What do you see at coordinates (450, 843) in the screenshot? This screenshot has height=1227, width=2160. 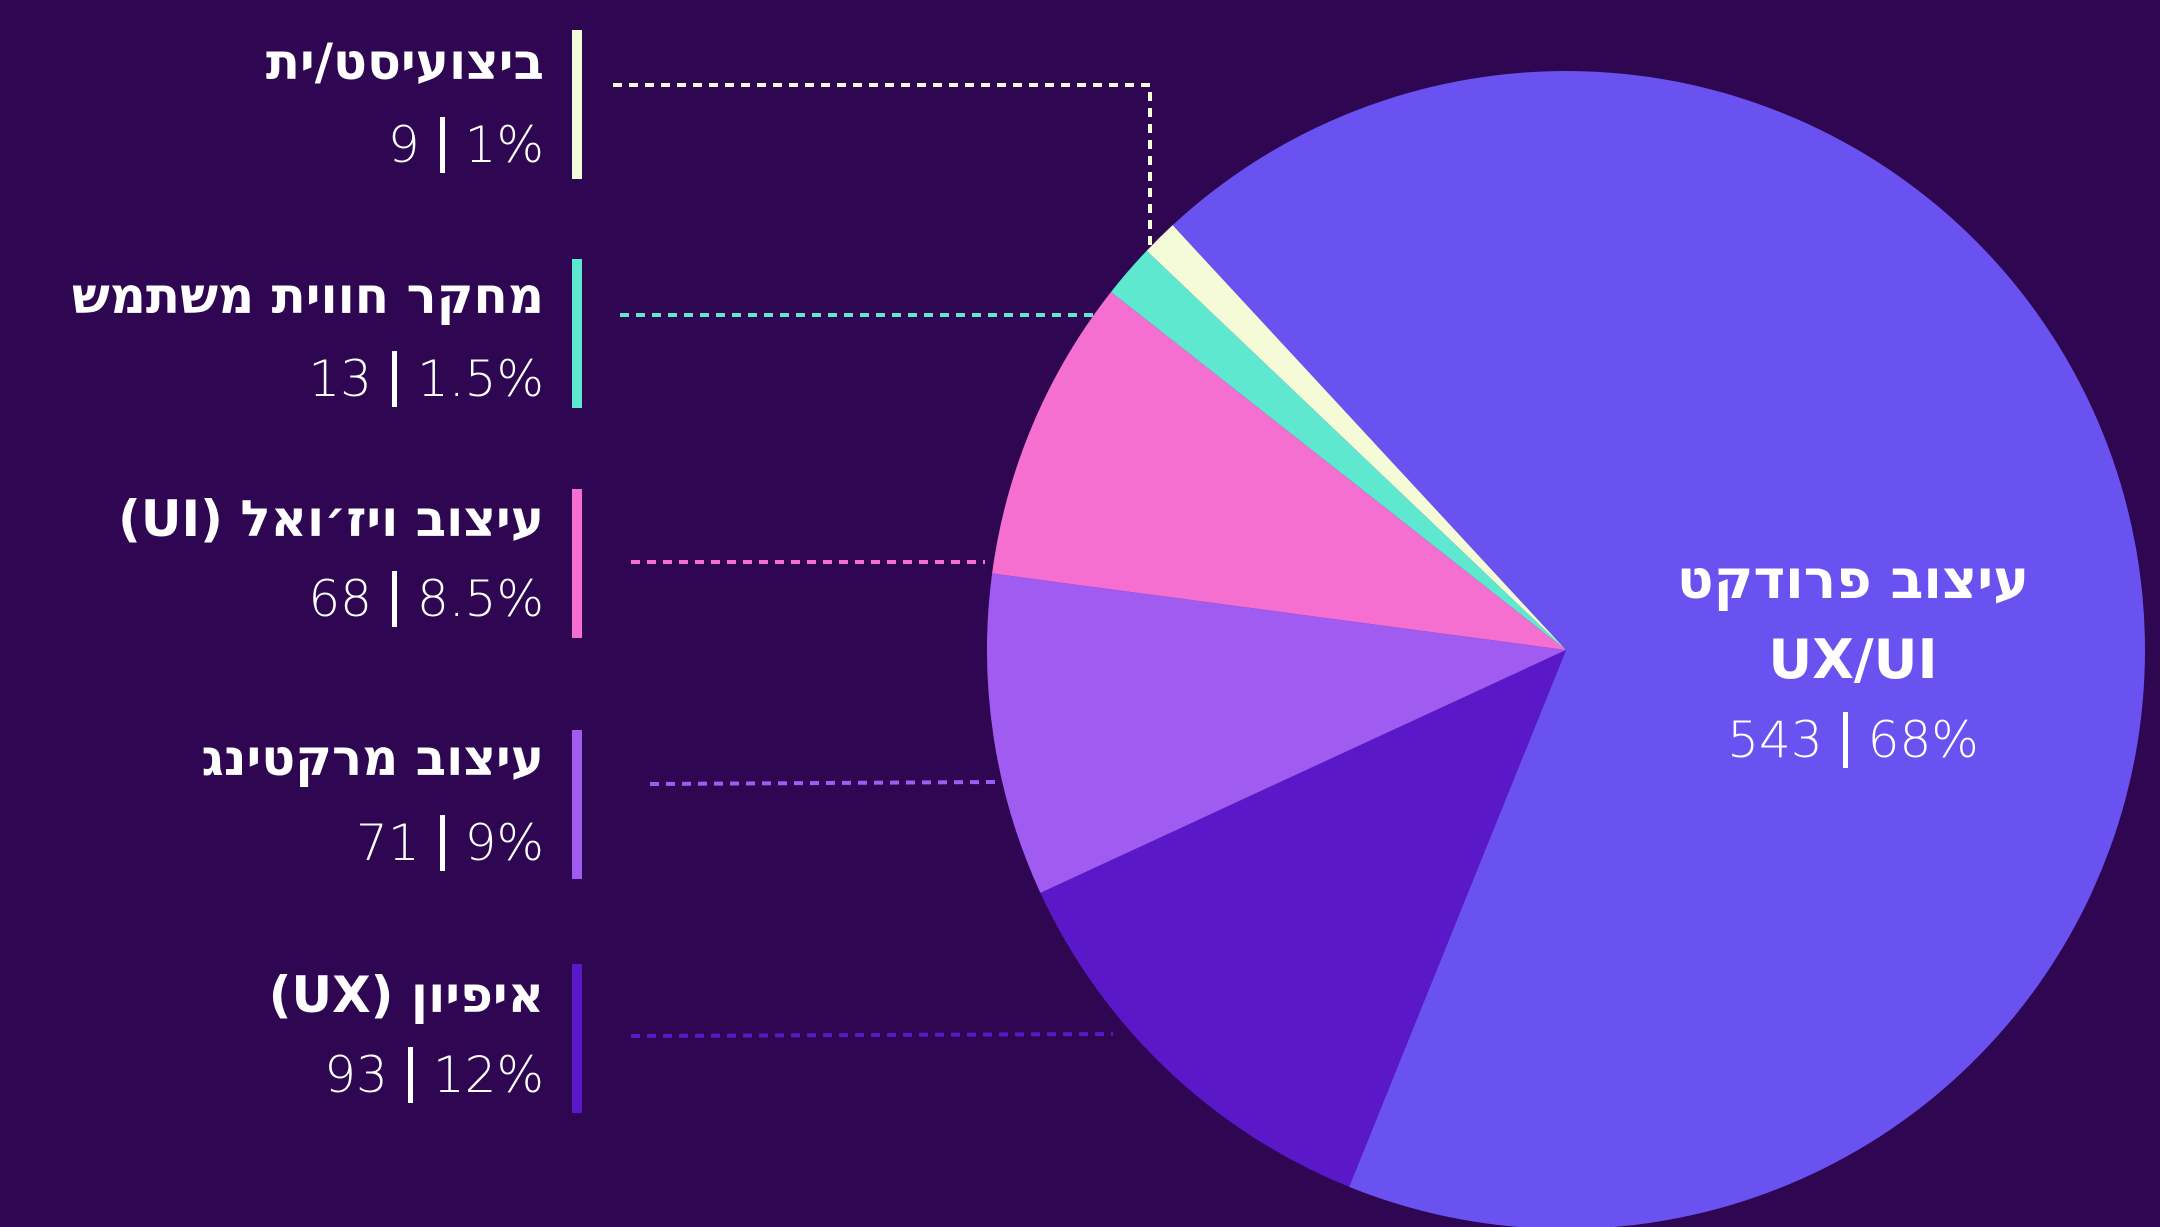 I see `value-row: 71 9%` at bounding box center [450, 843].